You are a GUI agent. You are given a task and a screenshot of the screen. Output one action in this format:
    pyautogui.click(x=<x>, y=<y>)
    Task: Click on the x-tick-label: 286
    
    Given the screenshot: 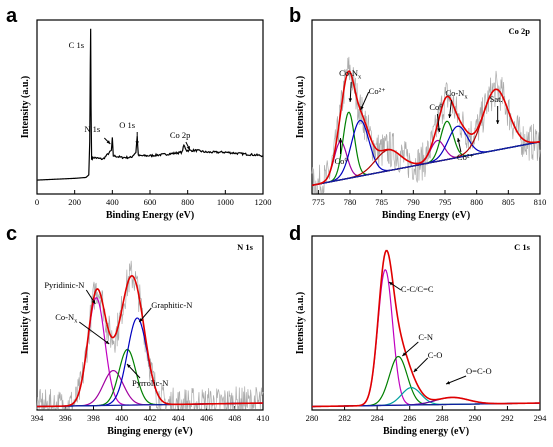 What is the action you would take?
    pyautogui.click(x=409, y=418)
    